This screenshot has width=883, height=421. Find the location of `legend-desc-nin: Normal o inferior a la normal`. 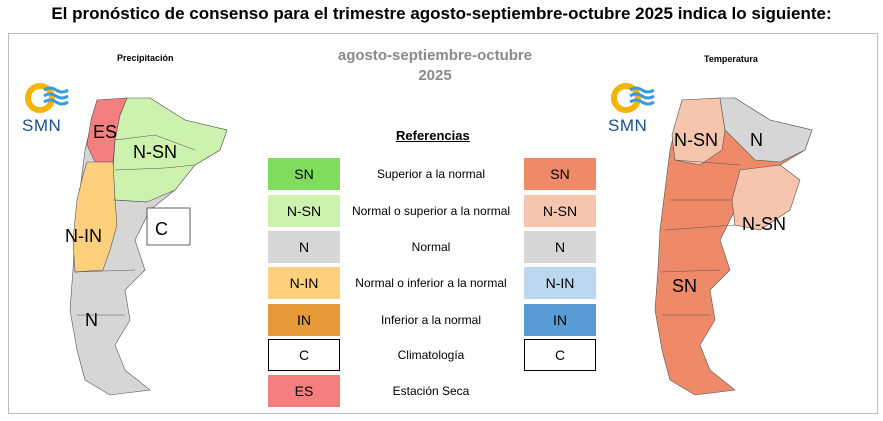

legend-desc-nin: Normal o inferior a la normal is located at coordinates (431, 283).